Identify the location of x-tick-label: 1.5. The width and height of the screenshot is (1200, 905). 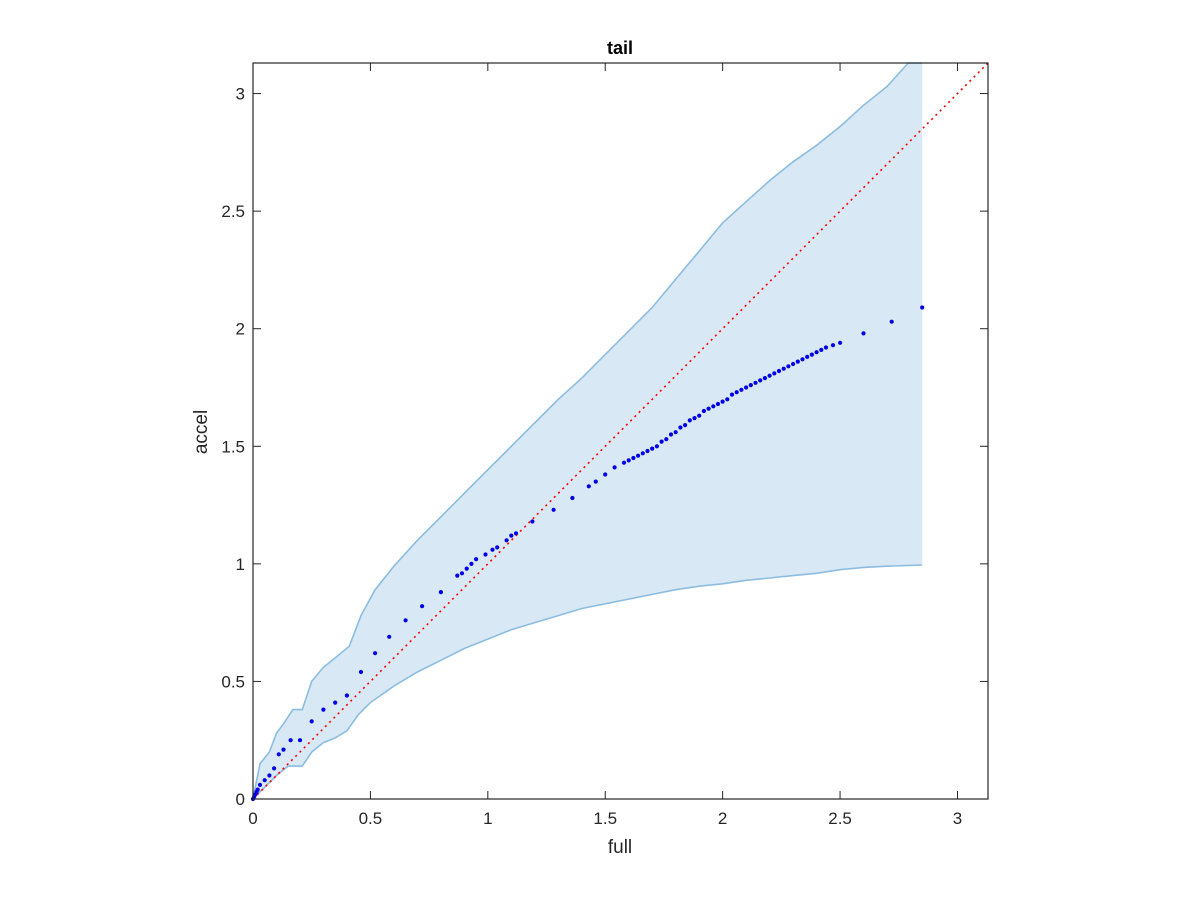
(605, 818).